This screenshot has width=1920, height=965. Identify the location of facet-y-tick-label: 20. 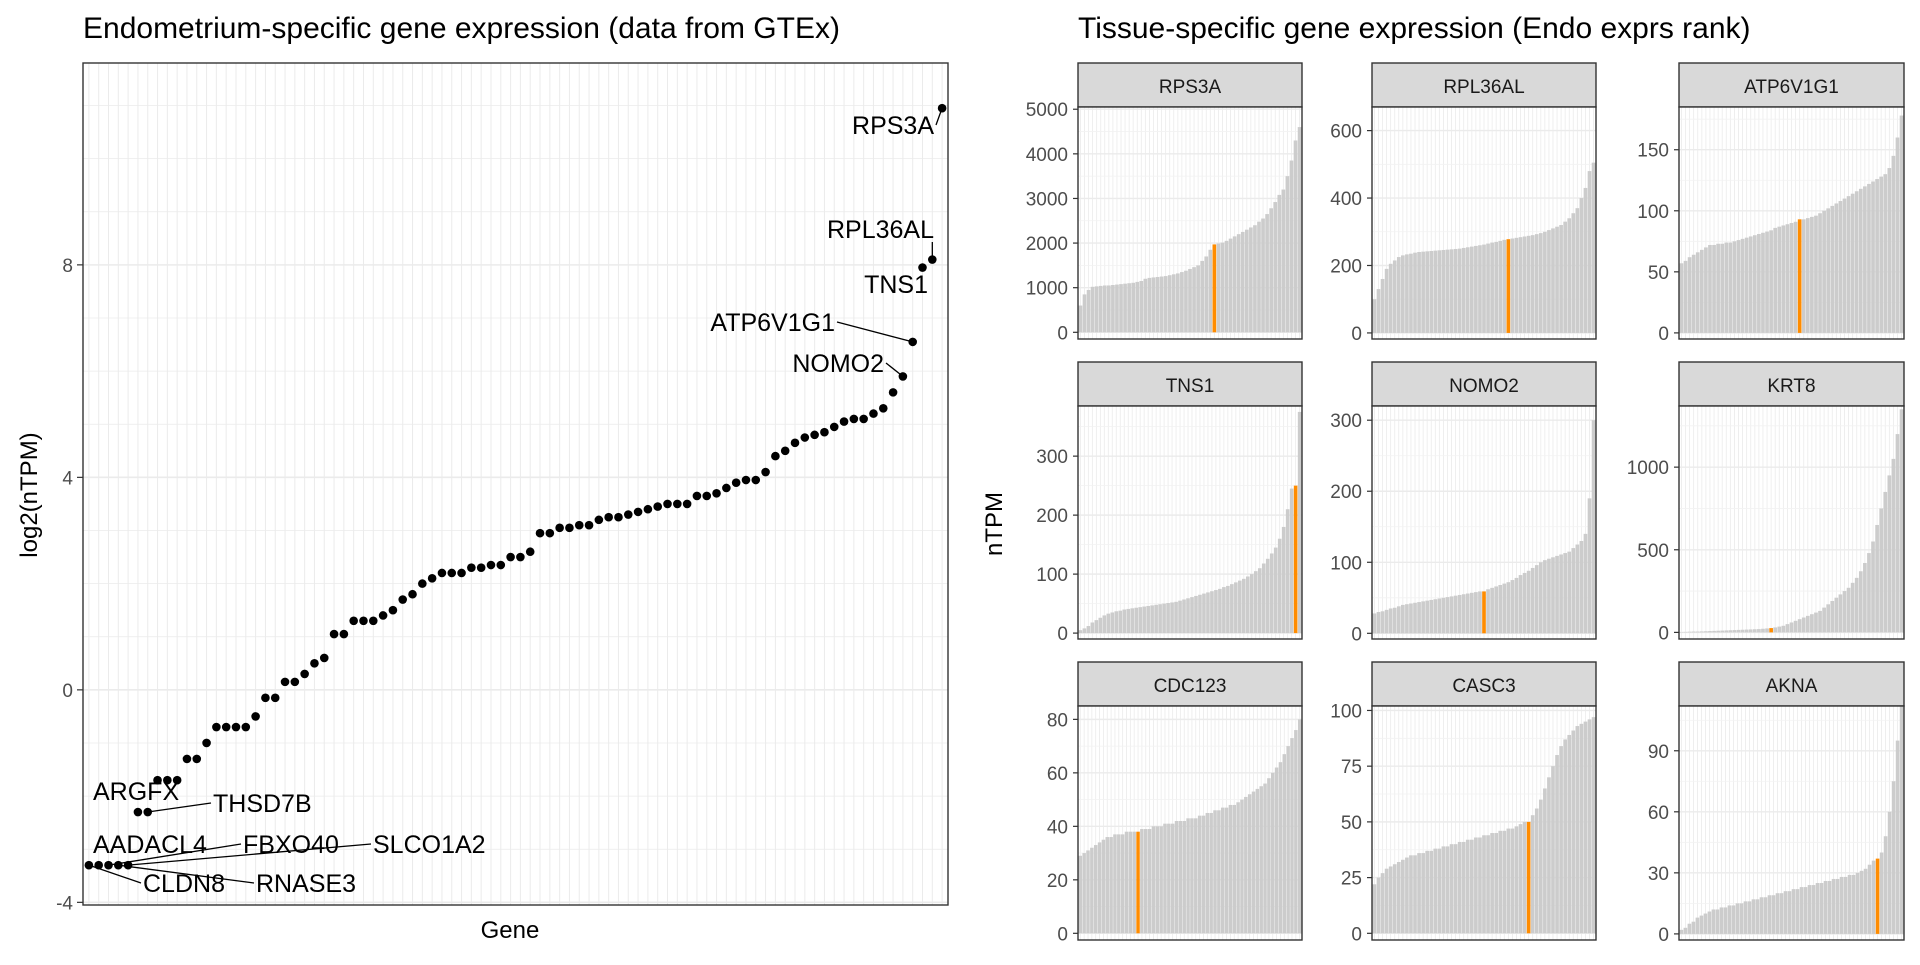
(1057, 881).